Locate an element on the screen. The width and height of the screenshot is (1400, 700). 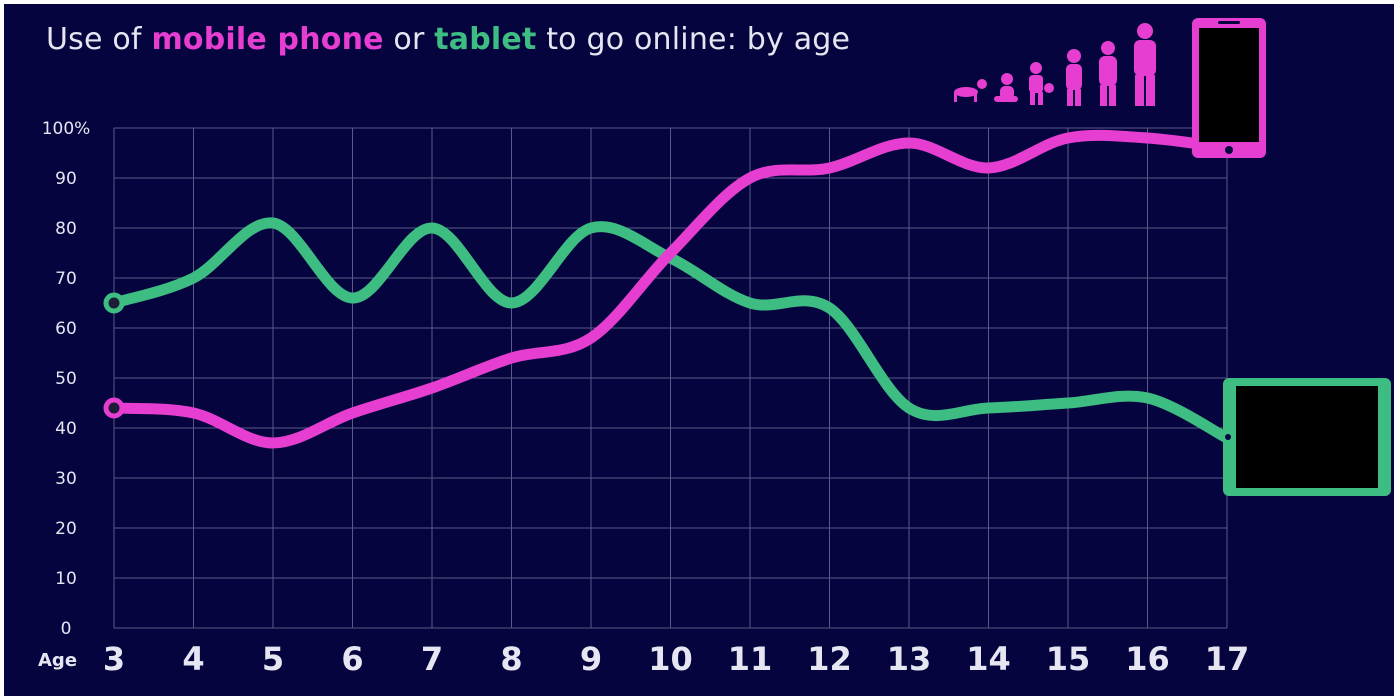
title-mobile-series: mobile phone is located at coordinates (267, 39).